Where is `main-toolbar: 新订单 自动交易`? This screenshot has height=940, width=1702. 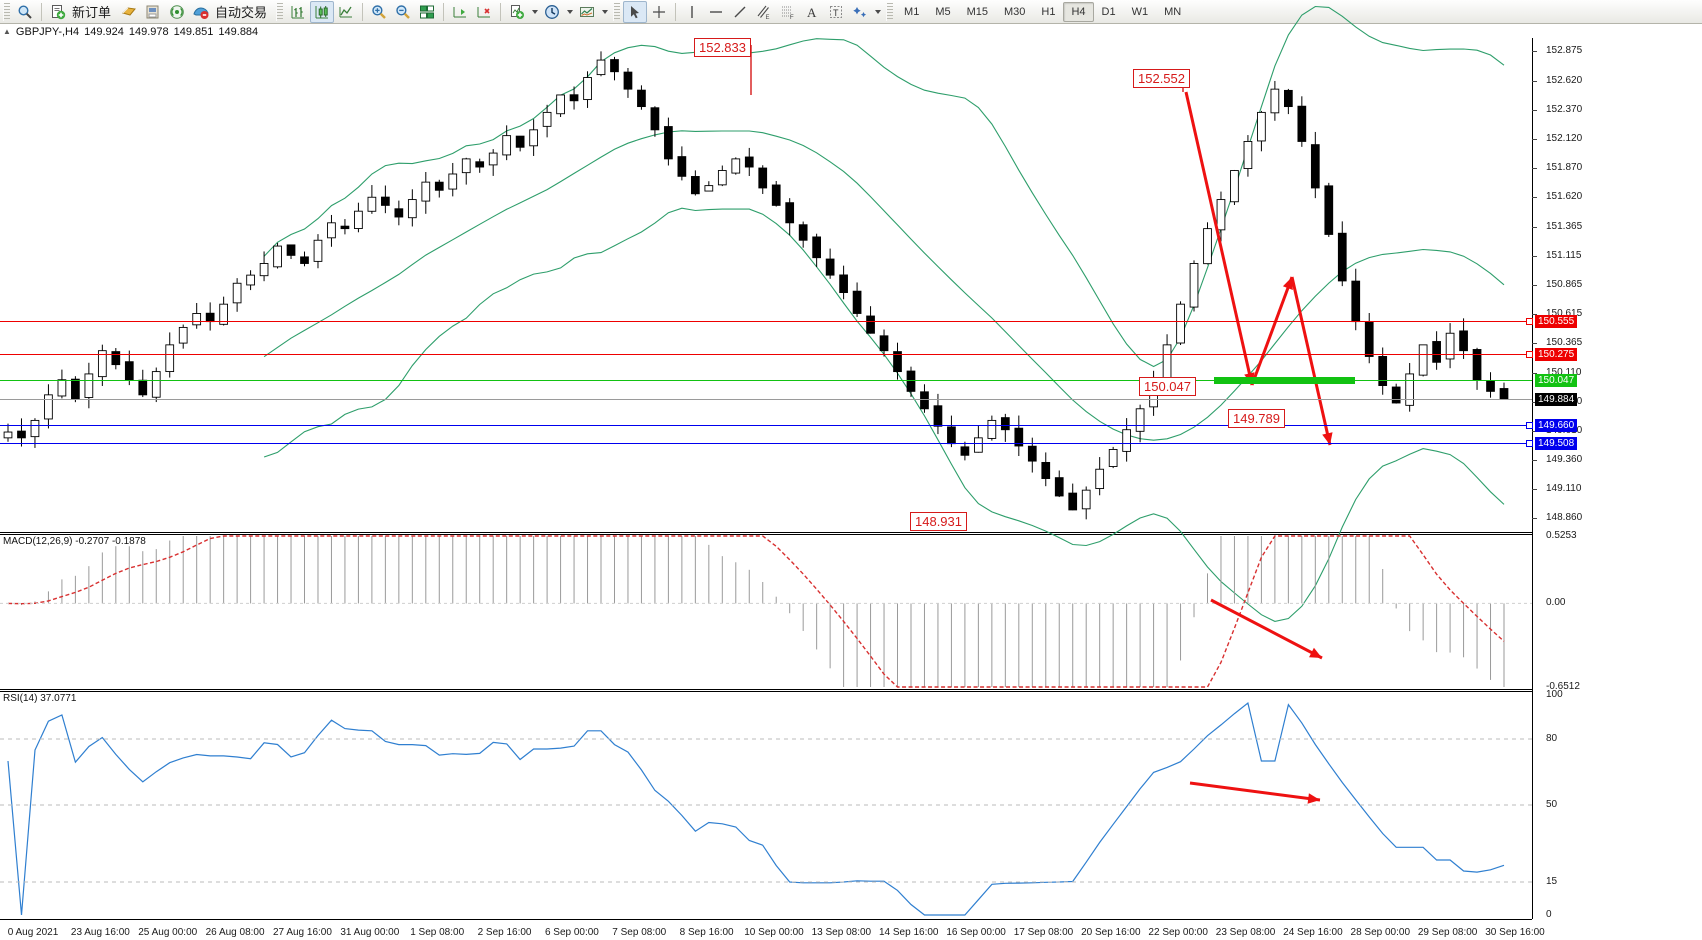
main-toolbar: 新订单 自动交易 is located at coordinates (851, 12).